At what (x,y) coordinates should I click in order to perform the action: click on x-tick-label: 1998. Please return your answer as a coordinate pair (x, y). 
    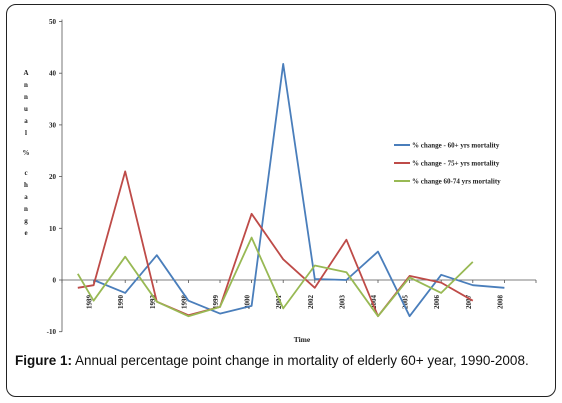
    Looking at the image, I should click on (184, 302).